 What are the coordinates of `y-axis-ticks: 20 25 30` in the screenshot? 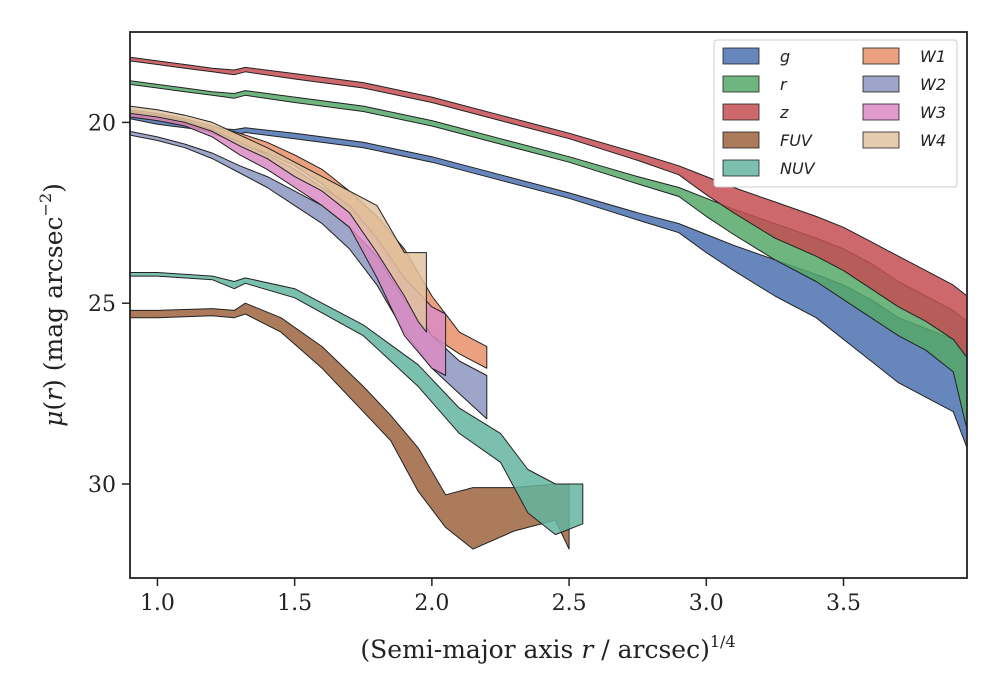 It's located at (109, 304).